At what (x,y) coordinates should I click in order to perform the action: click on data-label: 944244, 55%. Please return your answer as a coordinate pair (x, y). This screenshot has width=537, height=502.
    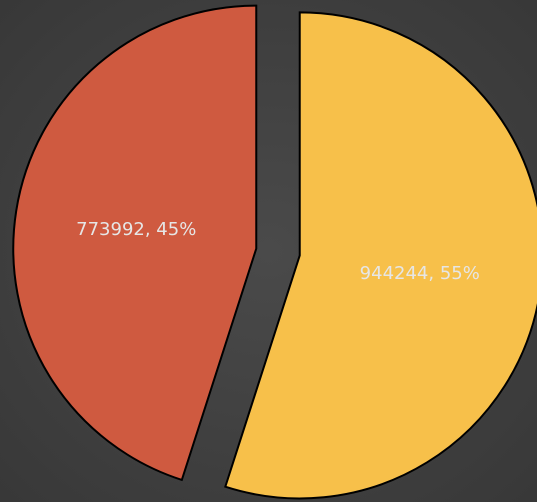
    Looking at the image, I should click on (420, 273).